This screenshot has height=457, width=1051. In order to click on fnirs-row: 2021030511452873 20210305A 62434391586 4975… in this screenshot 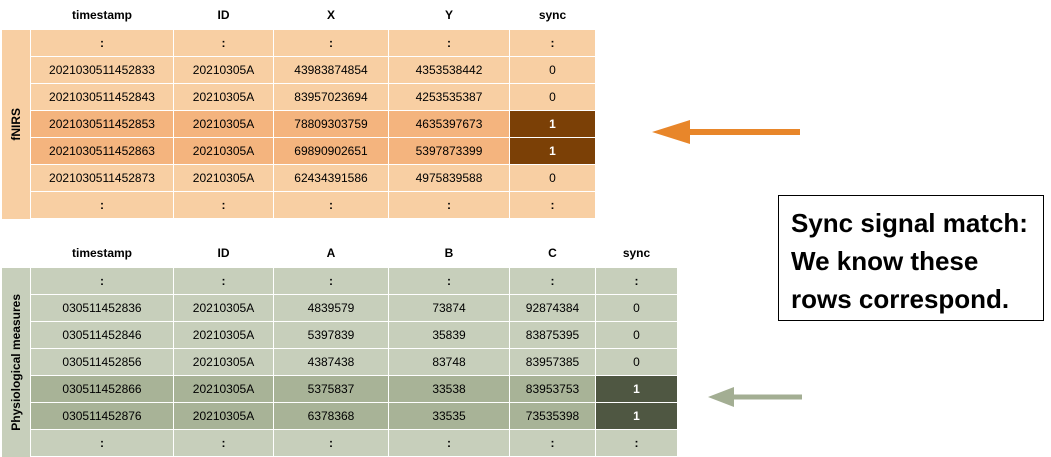, I will do `click(299, 178)`.